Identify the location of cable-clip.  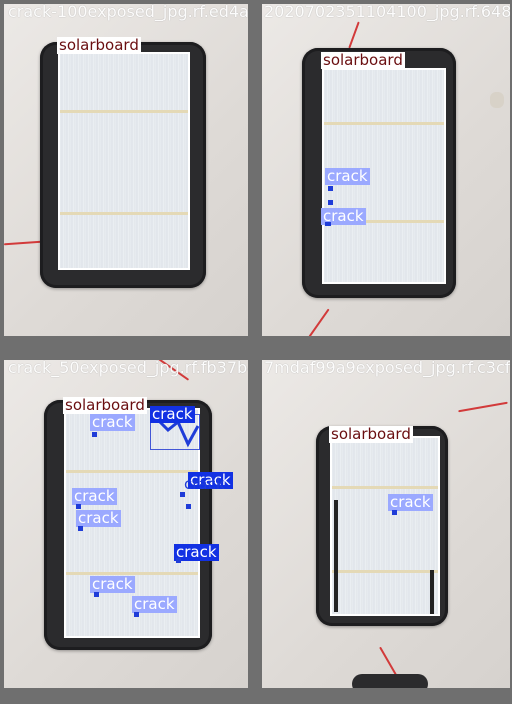
(497, 100).